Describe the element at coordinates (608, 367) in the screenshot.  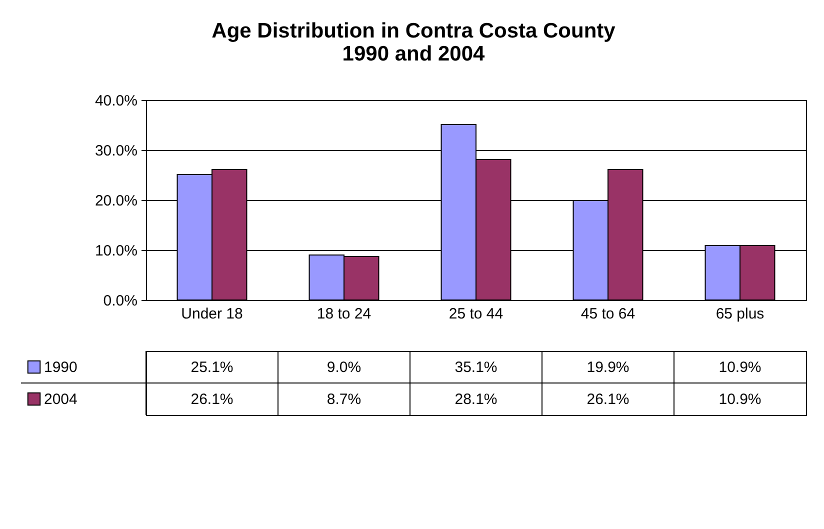
I see `data-label: 19.9%` at that location.